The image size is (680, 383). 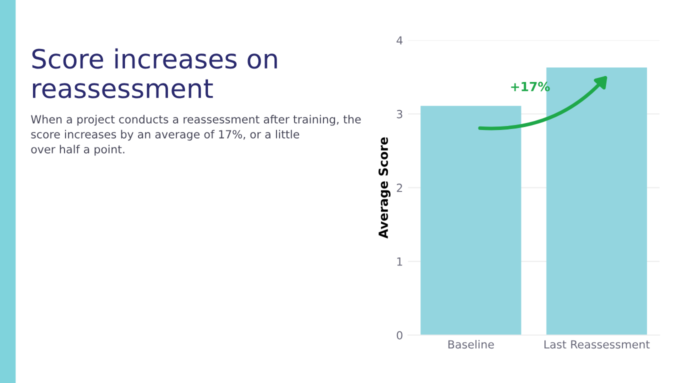 What do you see at coordinates (195, 135) in the screenshot?
I see `text: When a project conducts a reassessment after training, the score increases by an average of 17%, or a little over half a point.` at bounding box center [195, 135].